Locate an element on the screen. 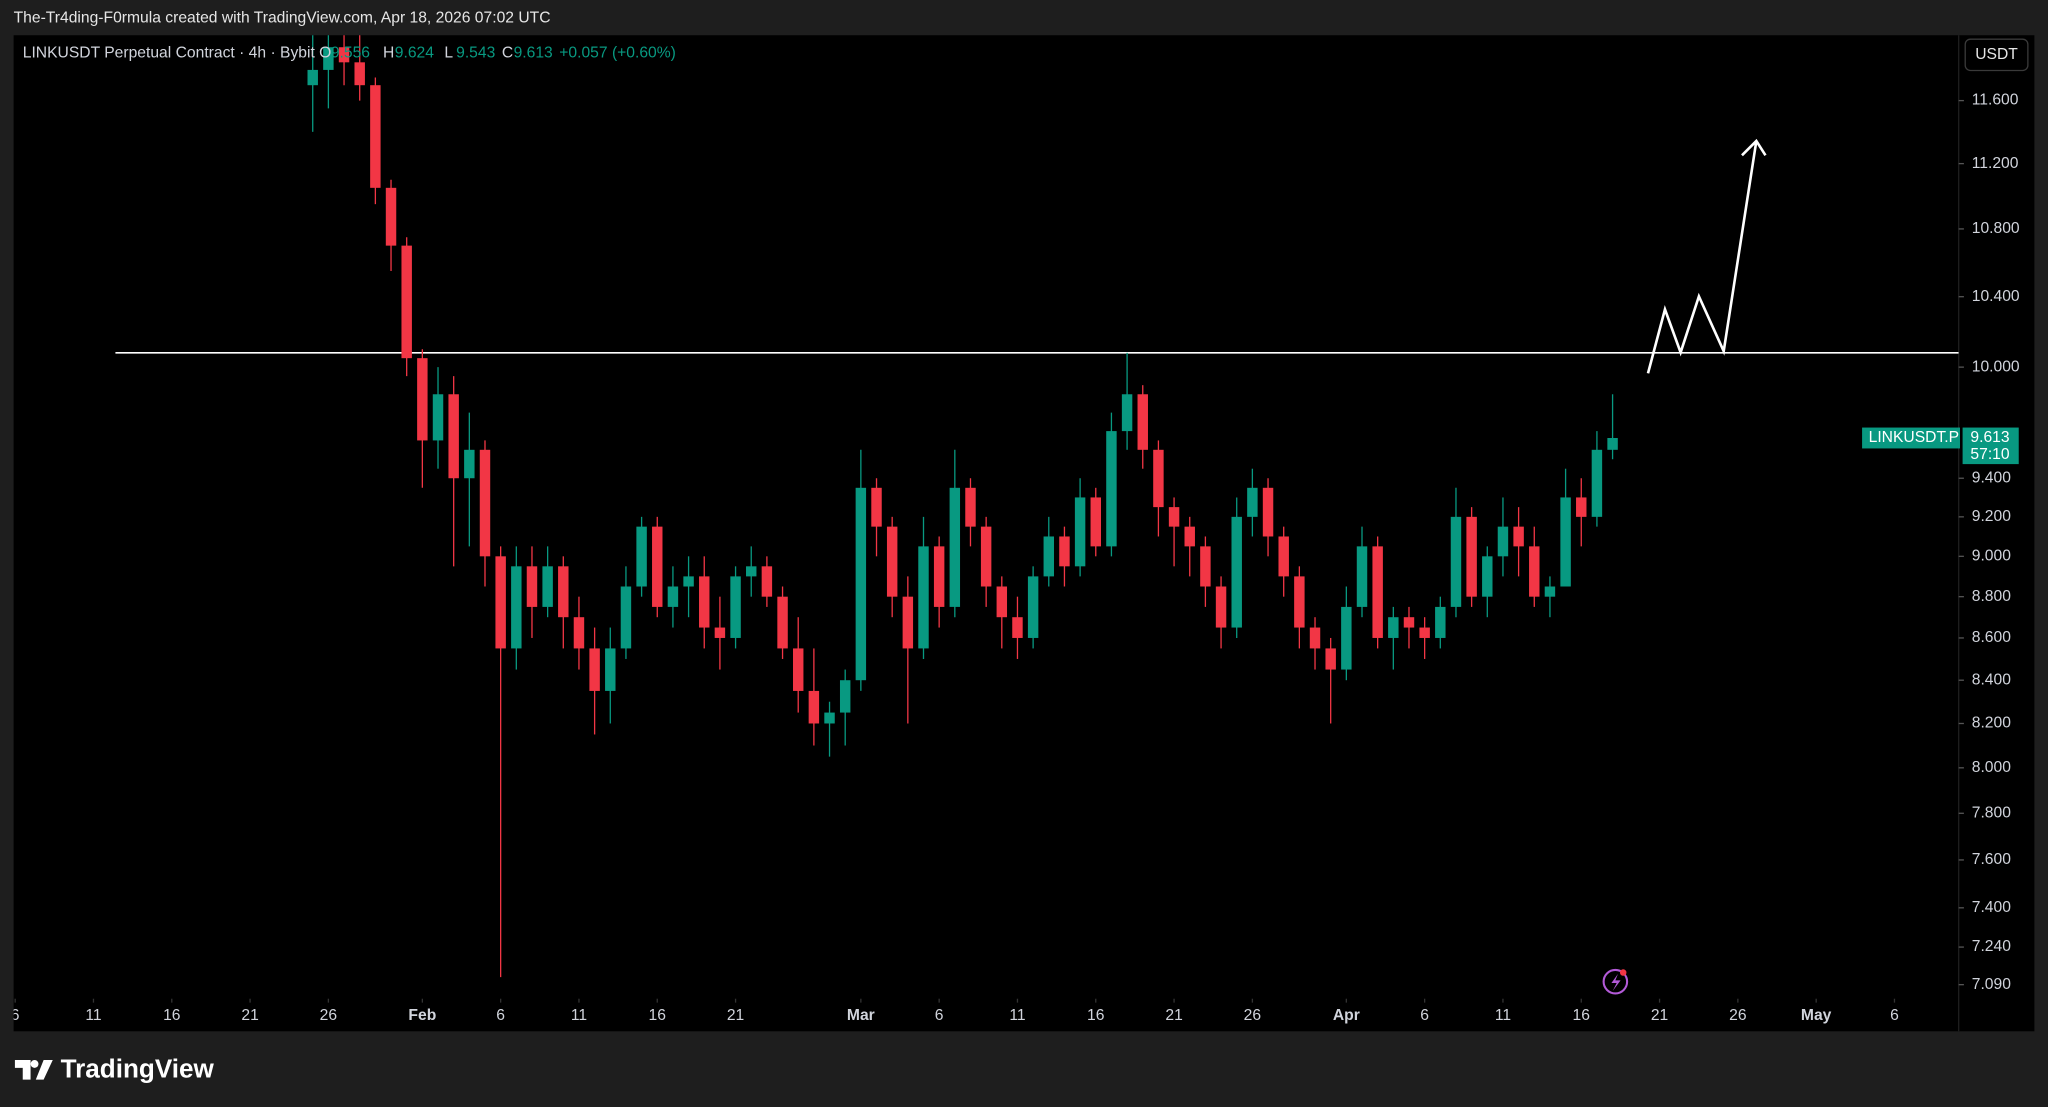 Image resolution: width=2048 pixels, height=1107 pixels. y-tick-label: 7.800 is located at coordinates (1991, 812).